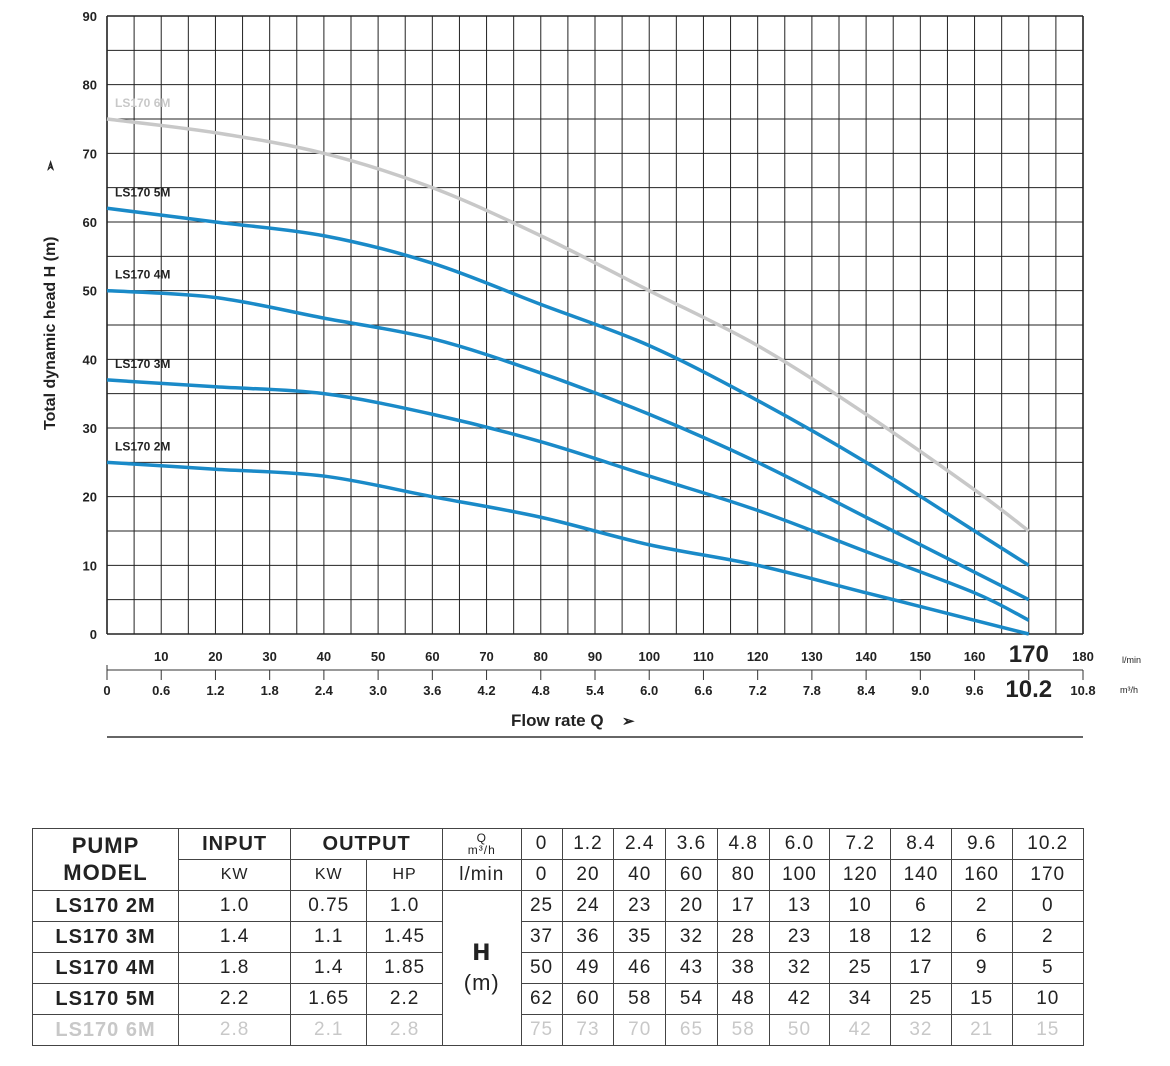 The height and width of the screenshot is (1066, 1170). Describe the element at coordinates (640, 937) in the screenshot. I see `head-cell: 35` at that location.